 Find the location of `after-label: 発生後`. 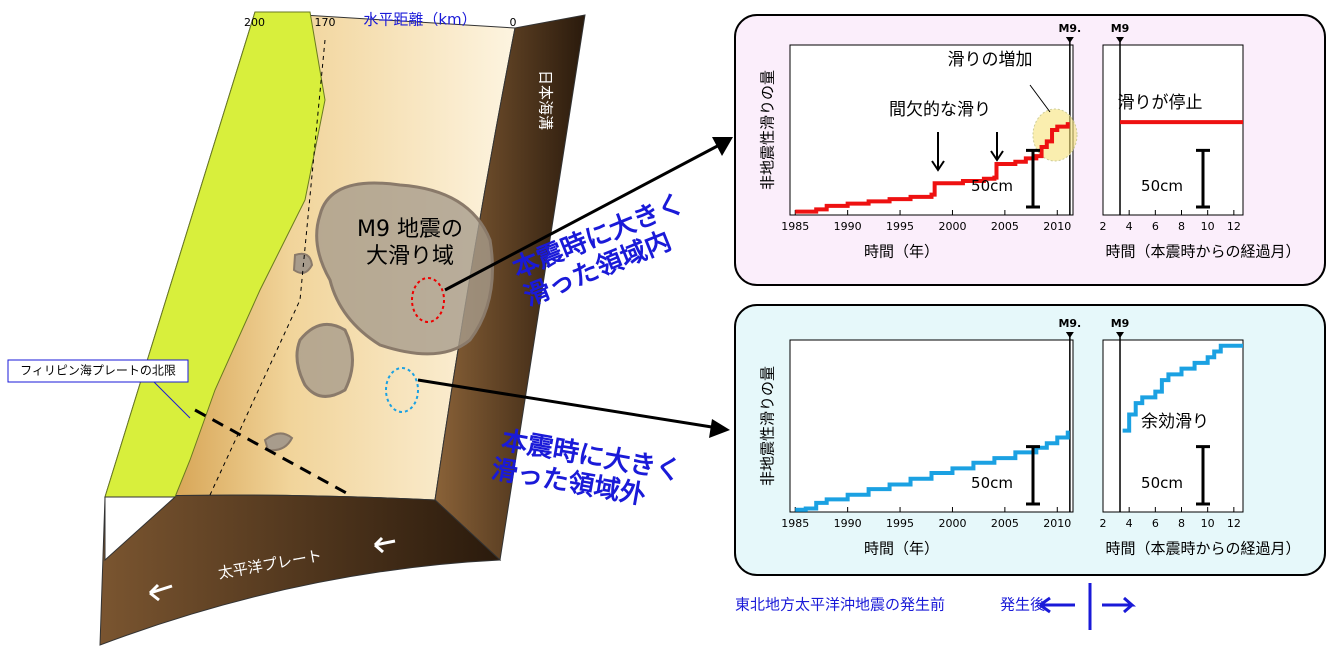

after-label: 発生後 is located at coordinates (1022, 605).